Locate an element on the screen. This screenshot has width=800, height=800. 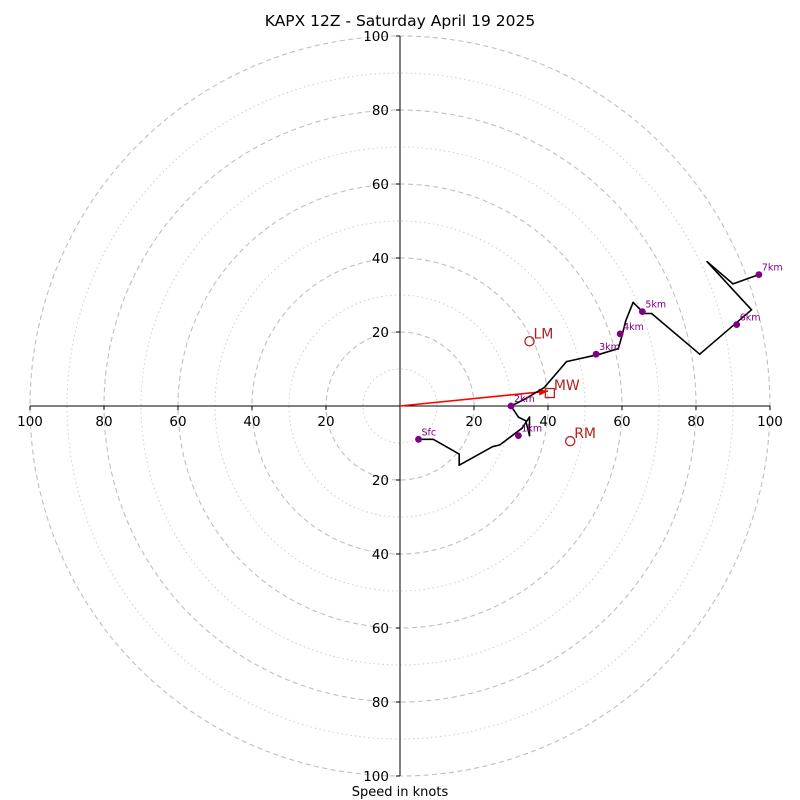
storm-motion-label: RM is located at coordinates (585, 434).